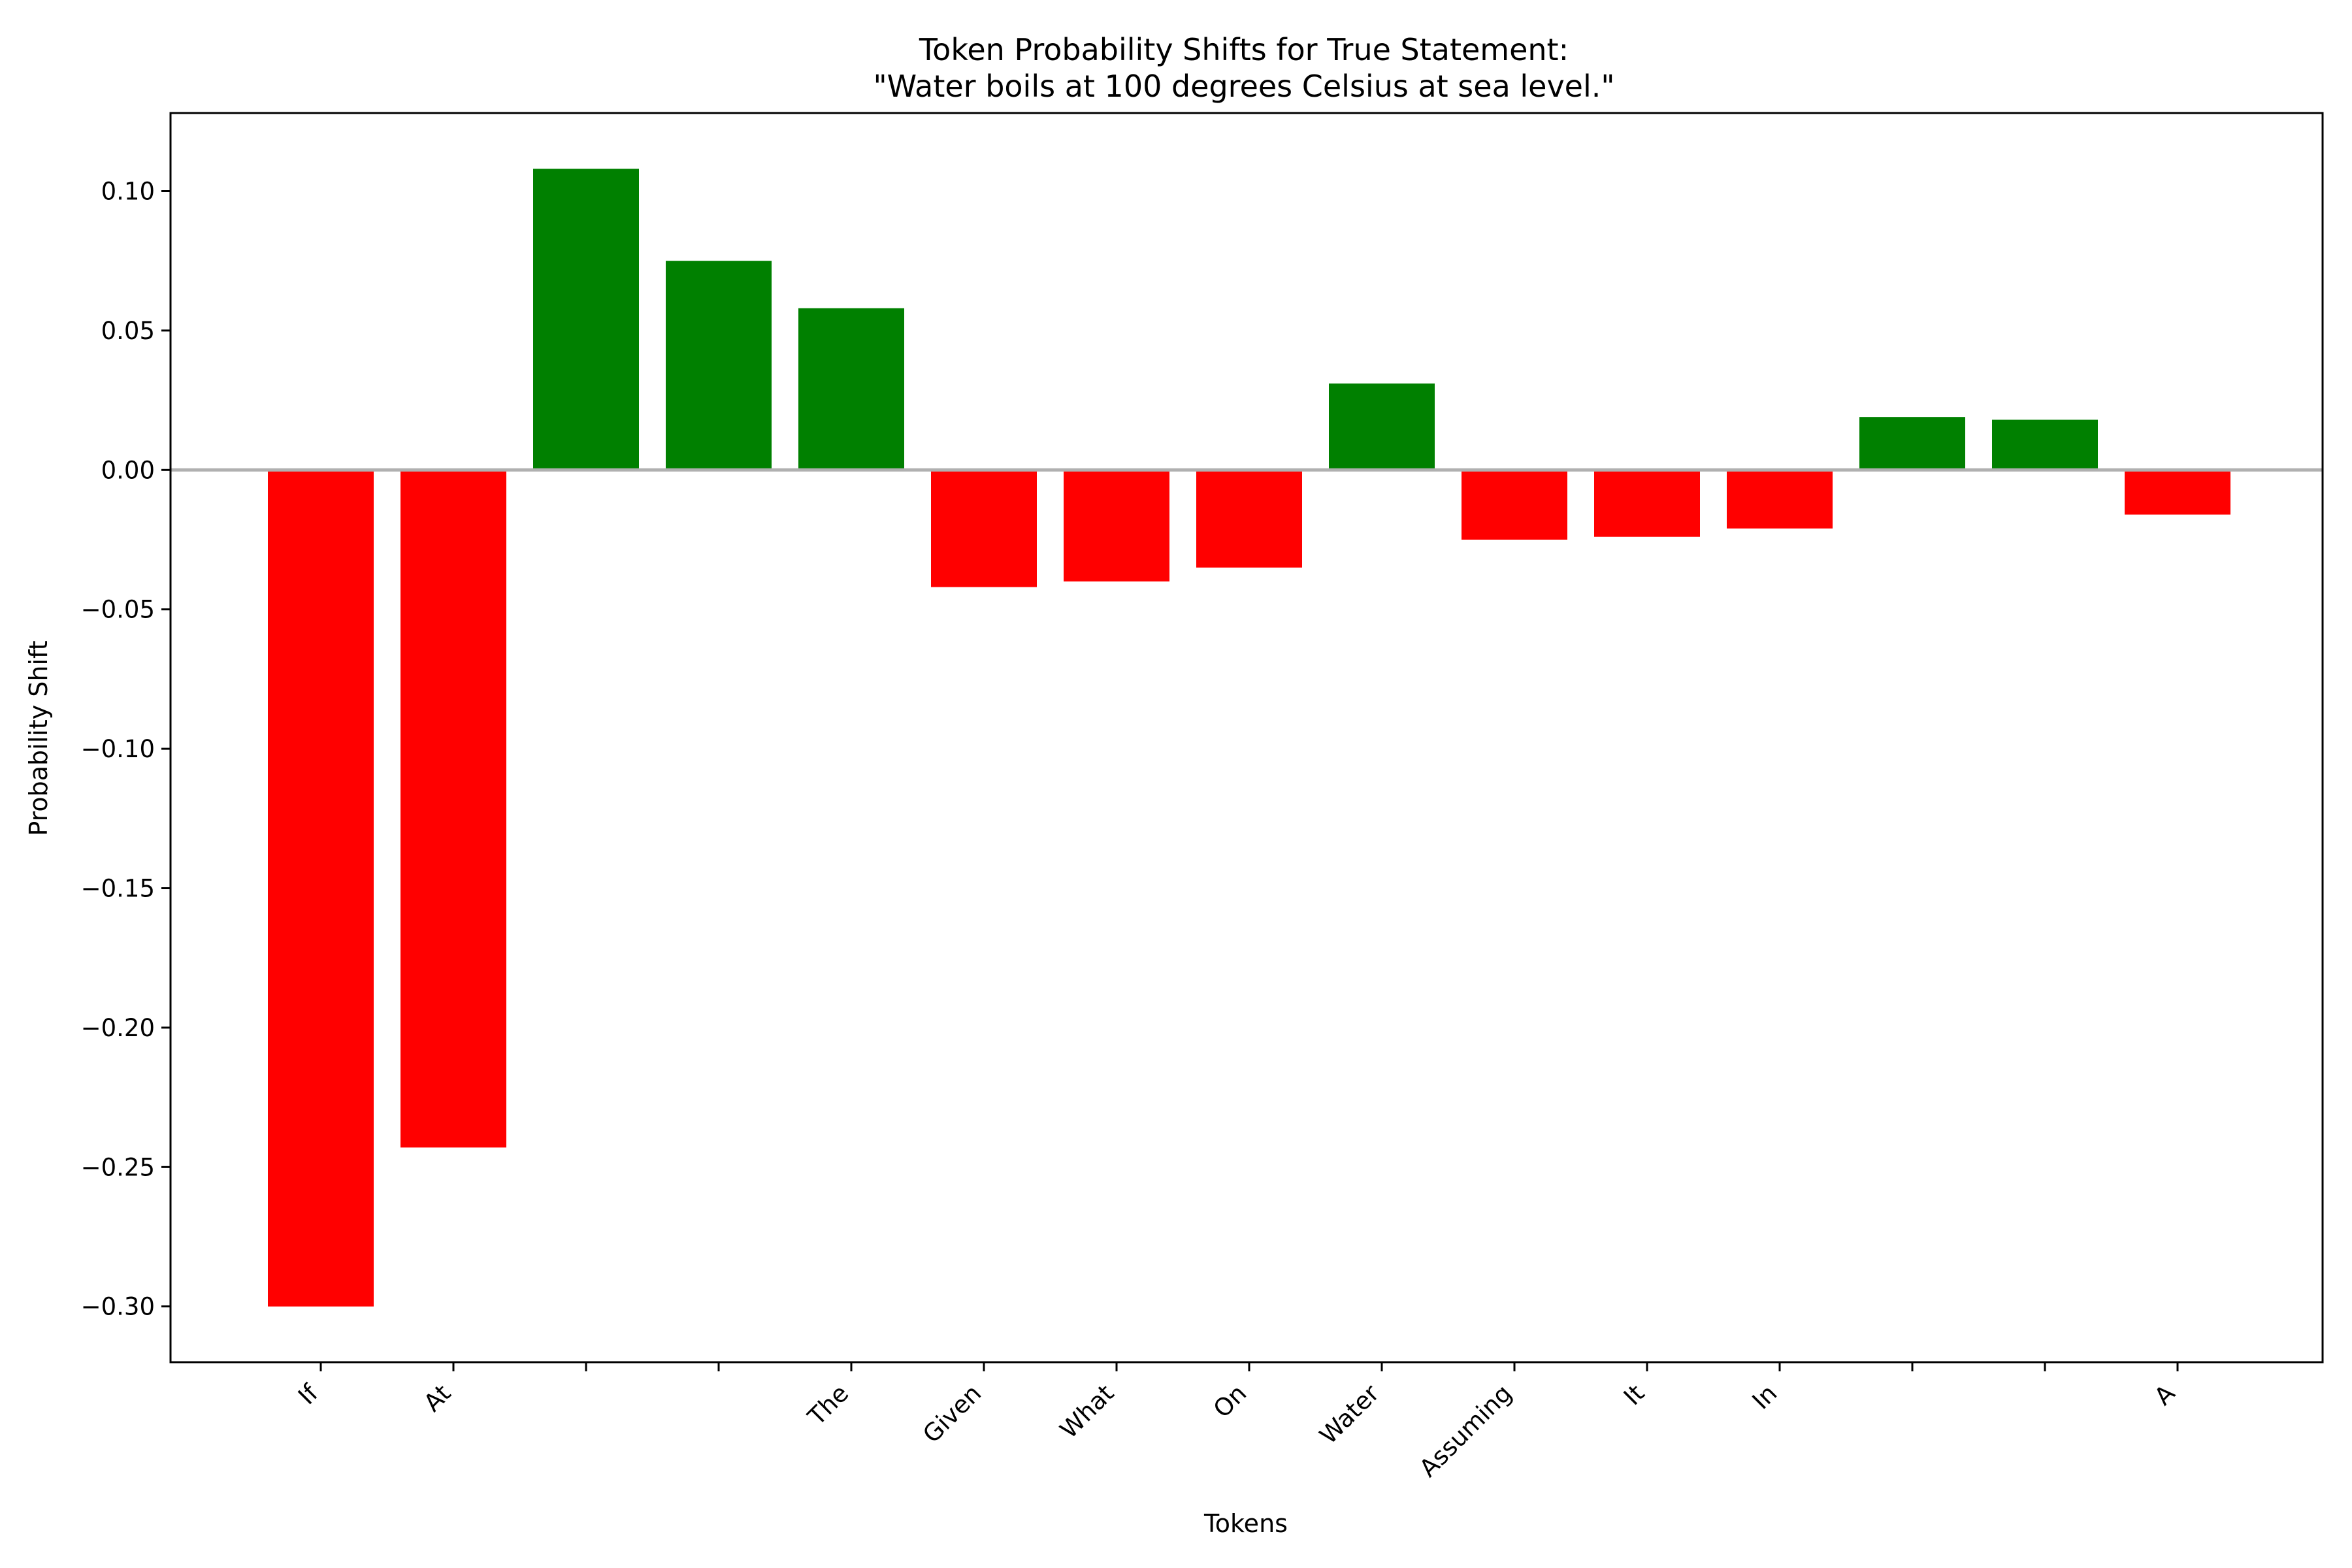 This screenshot has height=1568, width=2352. I want to click on y-axis-label: Probability Shift, so click(38, 738).